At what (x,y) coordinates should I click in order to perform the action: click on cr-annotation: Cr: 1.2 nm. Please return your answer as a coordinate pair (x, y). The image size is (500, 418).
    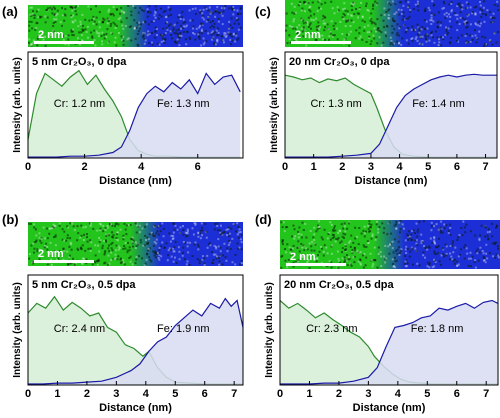
    Looking at the image, I should click on (79, 104).